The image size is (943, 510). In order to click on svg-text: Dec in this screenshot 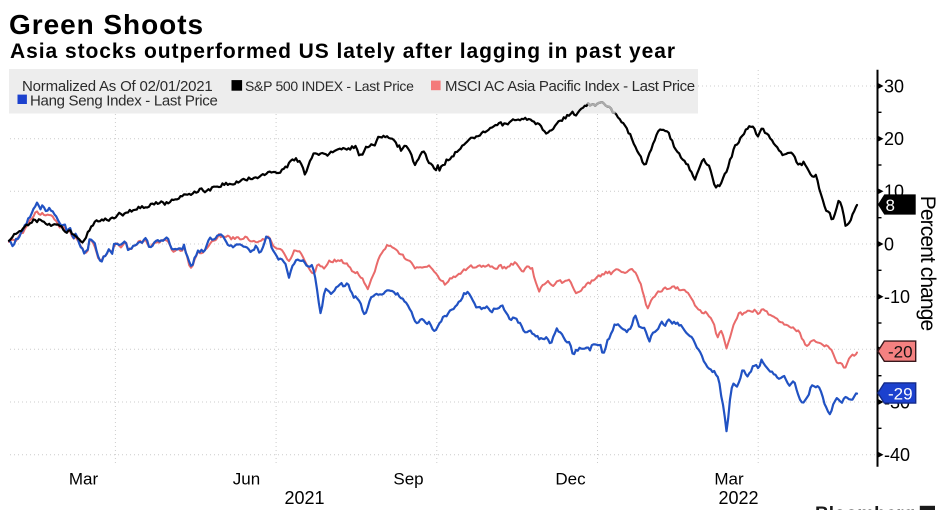, I will do `click(570, 478)`.